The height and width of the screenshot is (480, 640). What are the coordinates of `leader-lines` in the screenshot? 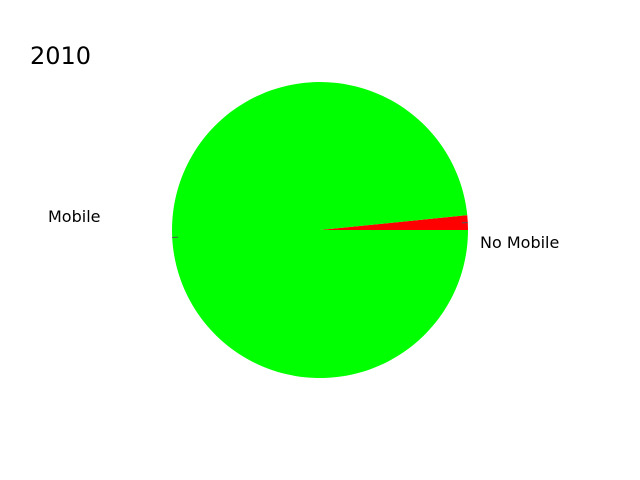 It's located at (320, 230).